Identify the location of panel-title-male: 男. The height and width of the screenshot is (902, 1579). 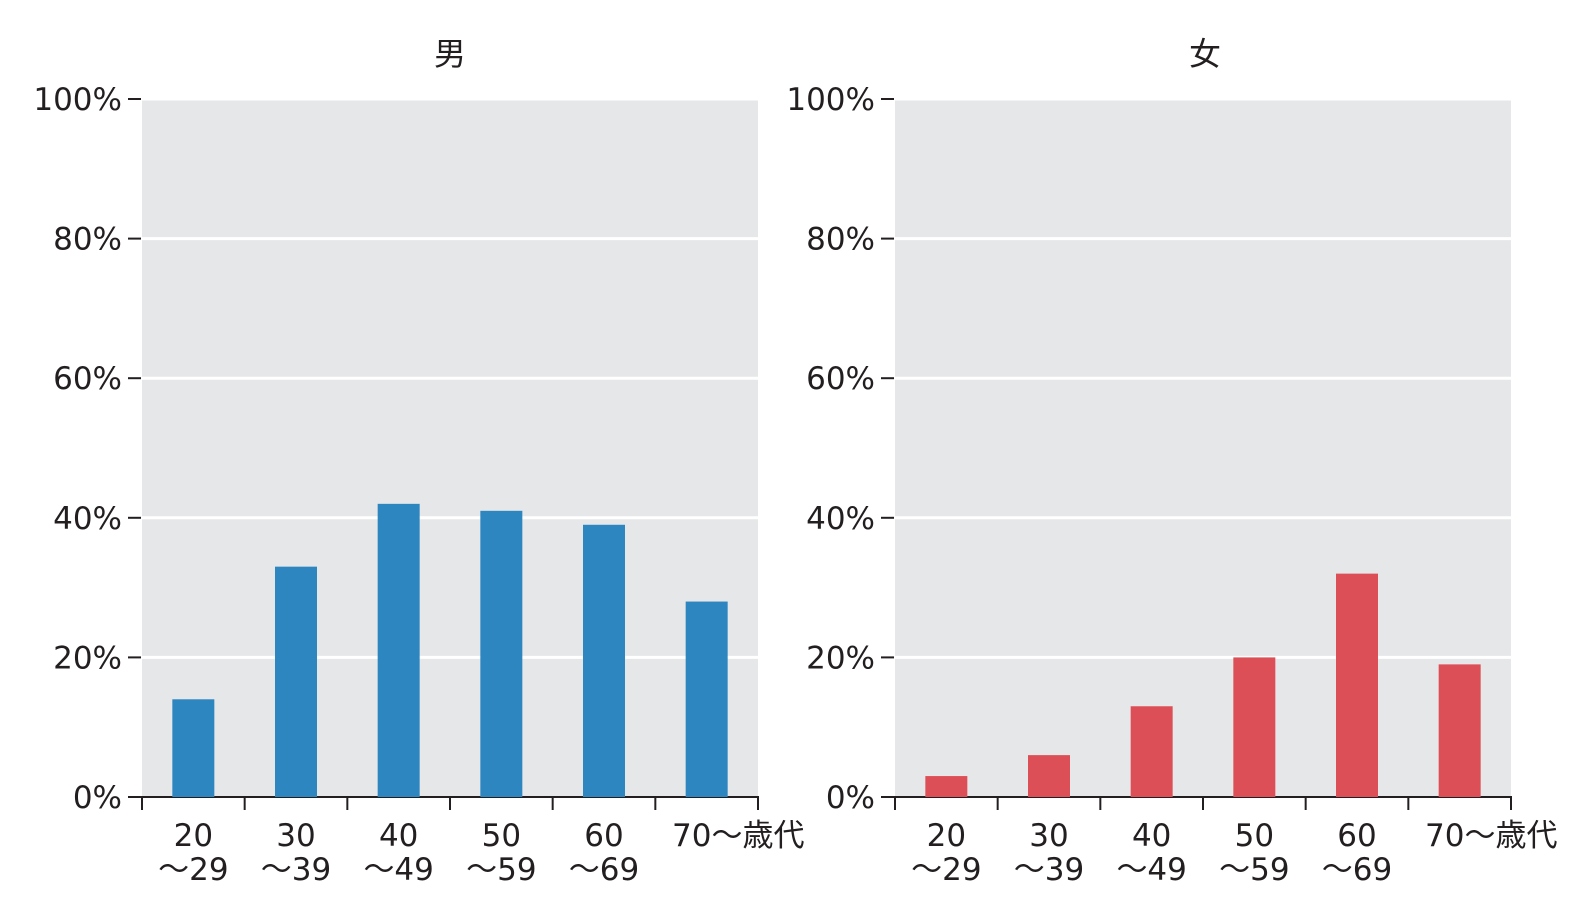
(450, 54).